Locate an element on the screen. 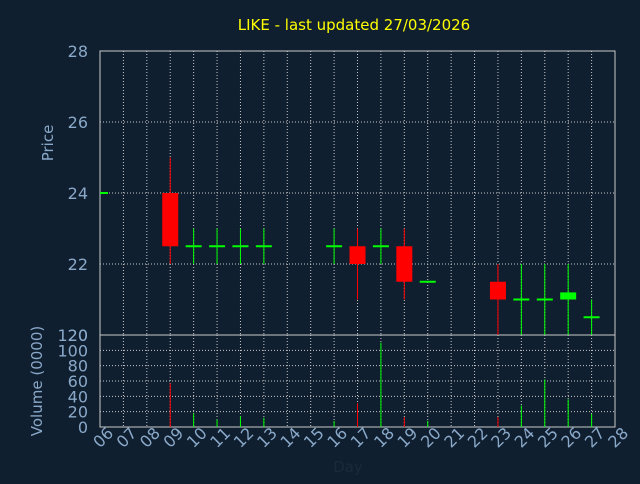  volume-axis-label: Volume (0000) is located at coordinates (37, 381).